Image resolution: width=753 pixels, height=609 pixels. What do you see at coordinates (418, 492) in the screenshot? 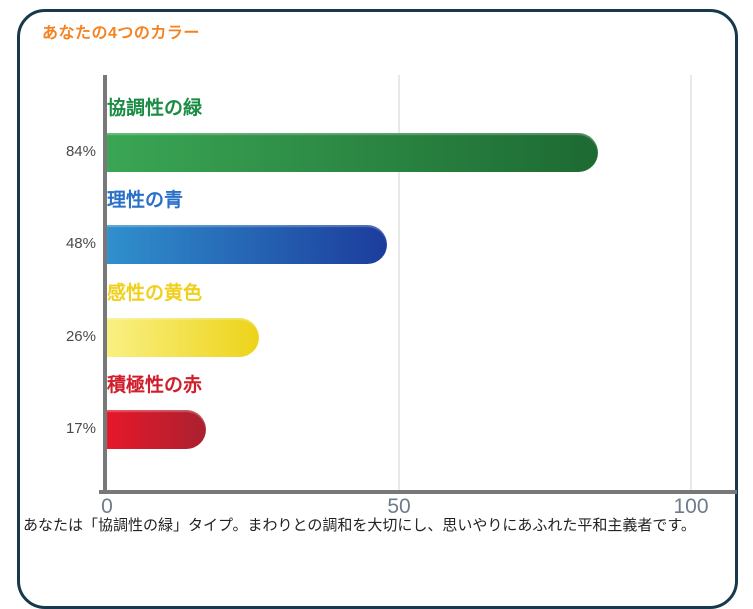
I see `x-axis-line` at bounding box center [418, 492].